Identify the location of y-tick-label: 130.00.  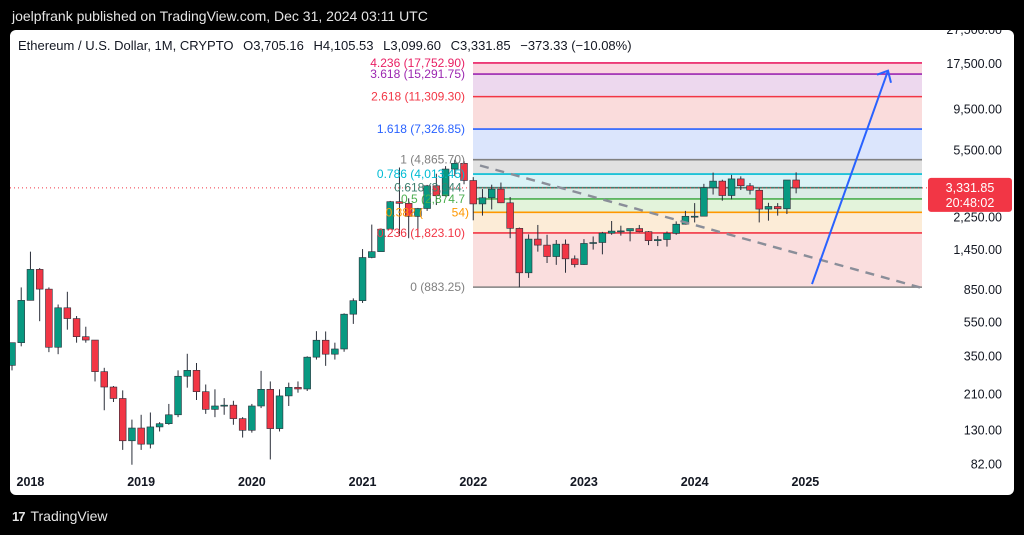
(983, 430).